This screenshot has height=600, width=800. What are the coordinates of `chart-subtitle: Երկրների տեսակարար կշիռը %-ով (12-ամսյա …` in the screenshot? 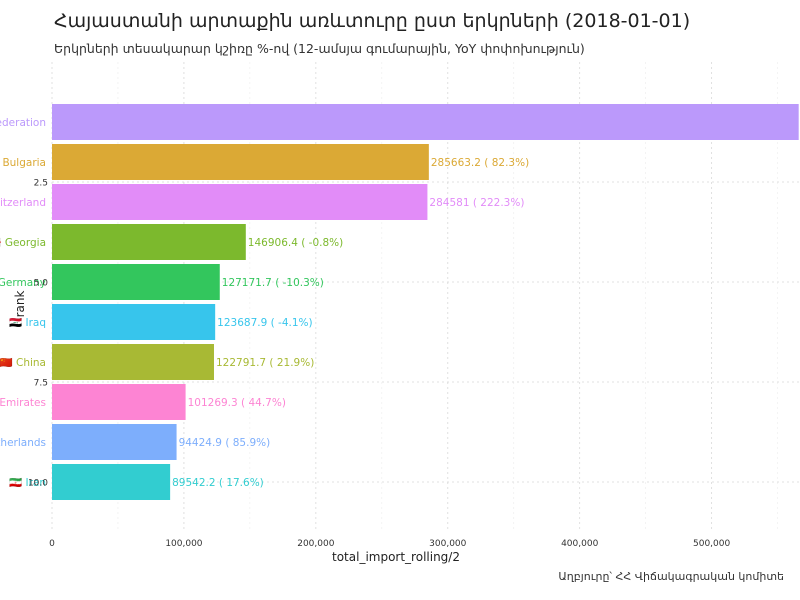 It's located at (319, 48).